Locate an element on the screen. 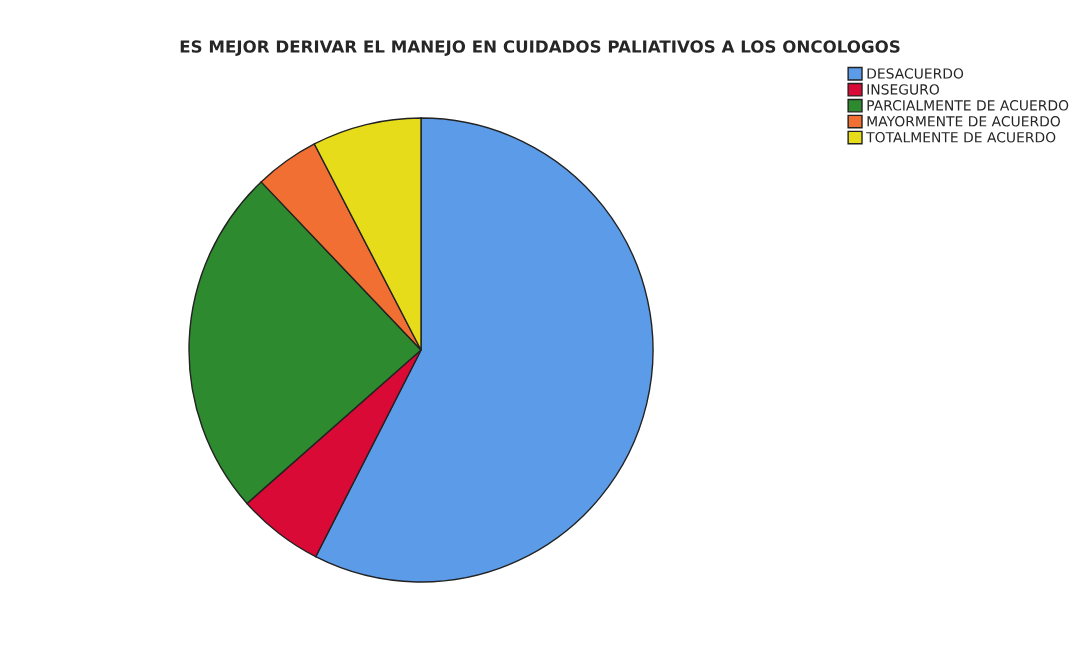 The width and height of the screenshot is (1080, 652). legend-label: DESACUERDO is located at coordinates (915, 73).